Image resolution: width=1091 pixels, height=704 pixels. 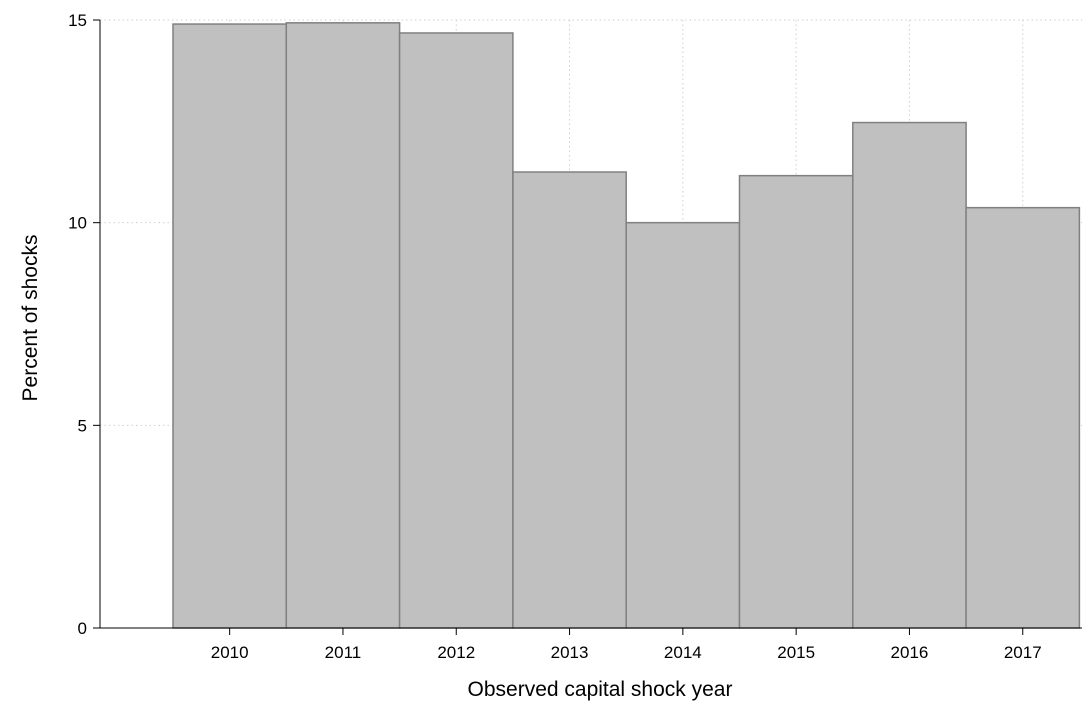 What do you see at coordinates (343, 652) in the screenshot?
I see `x-tick-label: 2011` at bounding box center [343, 652].